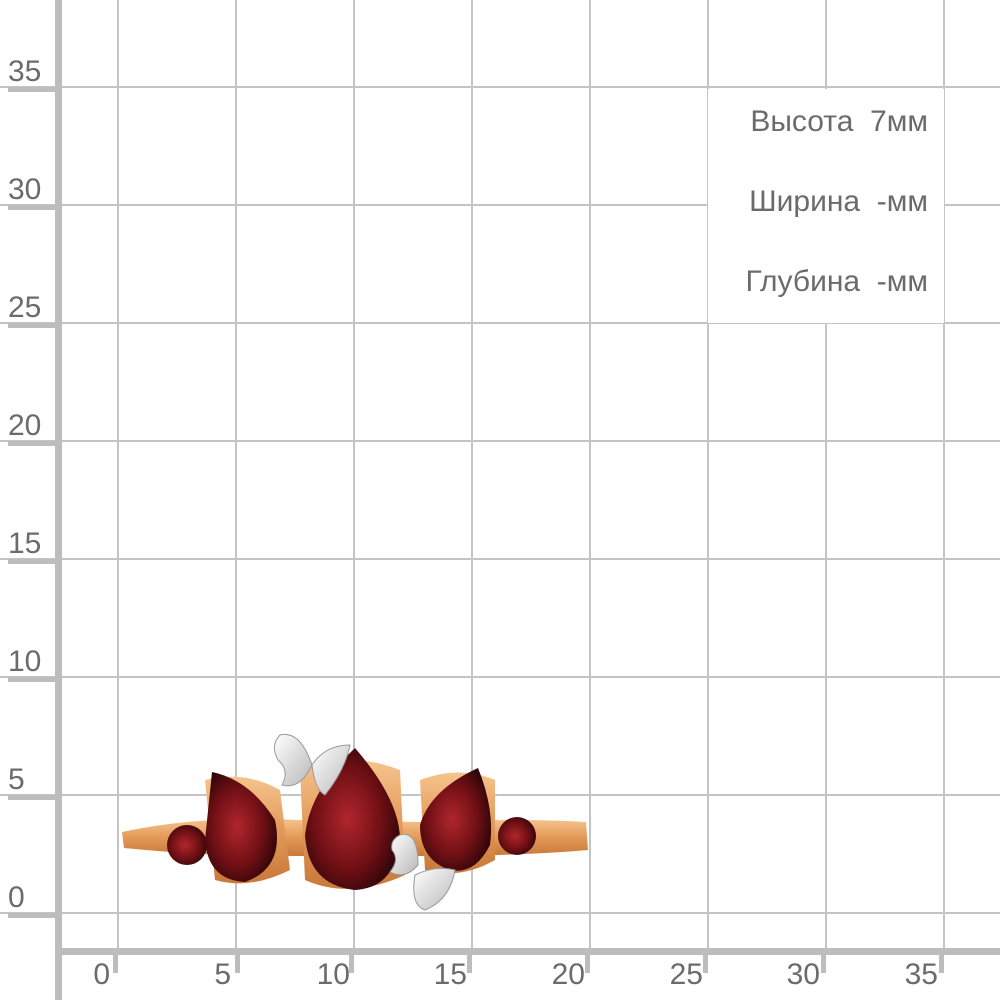 The height and width of the screenshot is (1000, 1000). Describe the element at coordinates (921, 974) in the screenshot. I see `x-tick-label: 35` at that location.